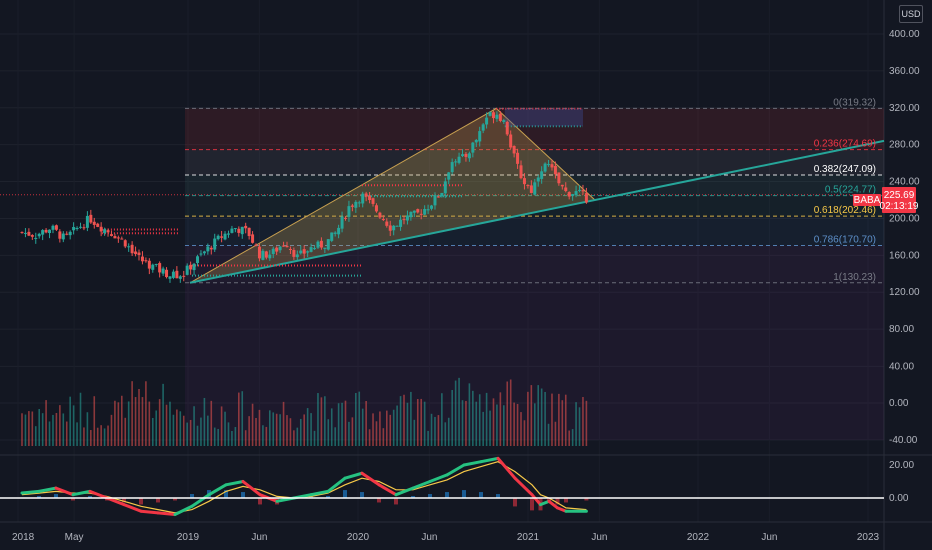  I want to click on currency-button: USD, so click(911, 14).